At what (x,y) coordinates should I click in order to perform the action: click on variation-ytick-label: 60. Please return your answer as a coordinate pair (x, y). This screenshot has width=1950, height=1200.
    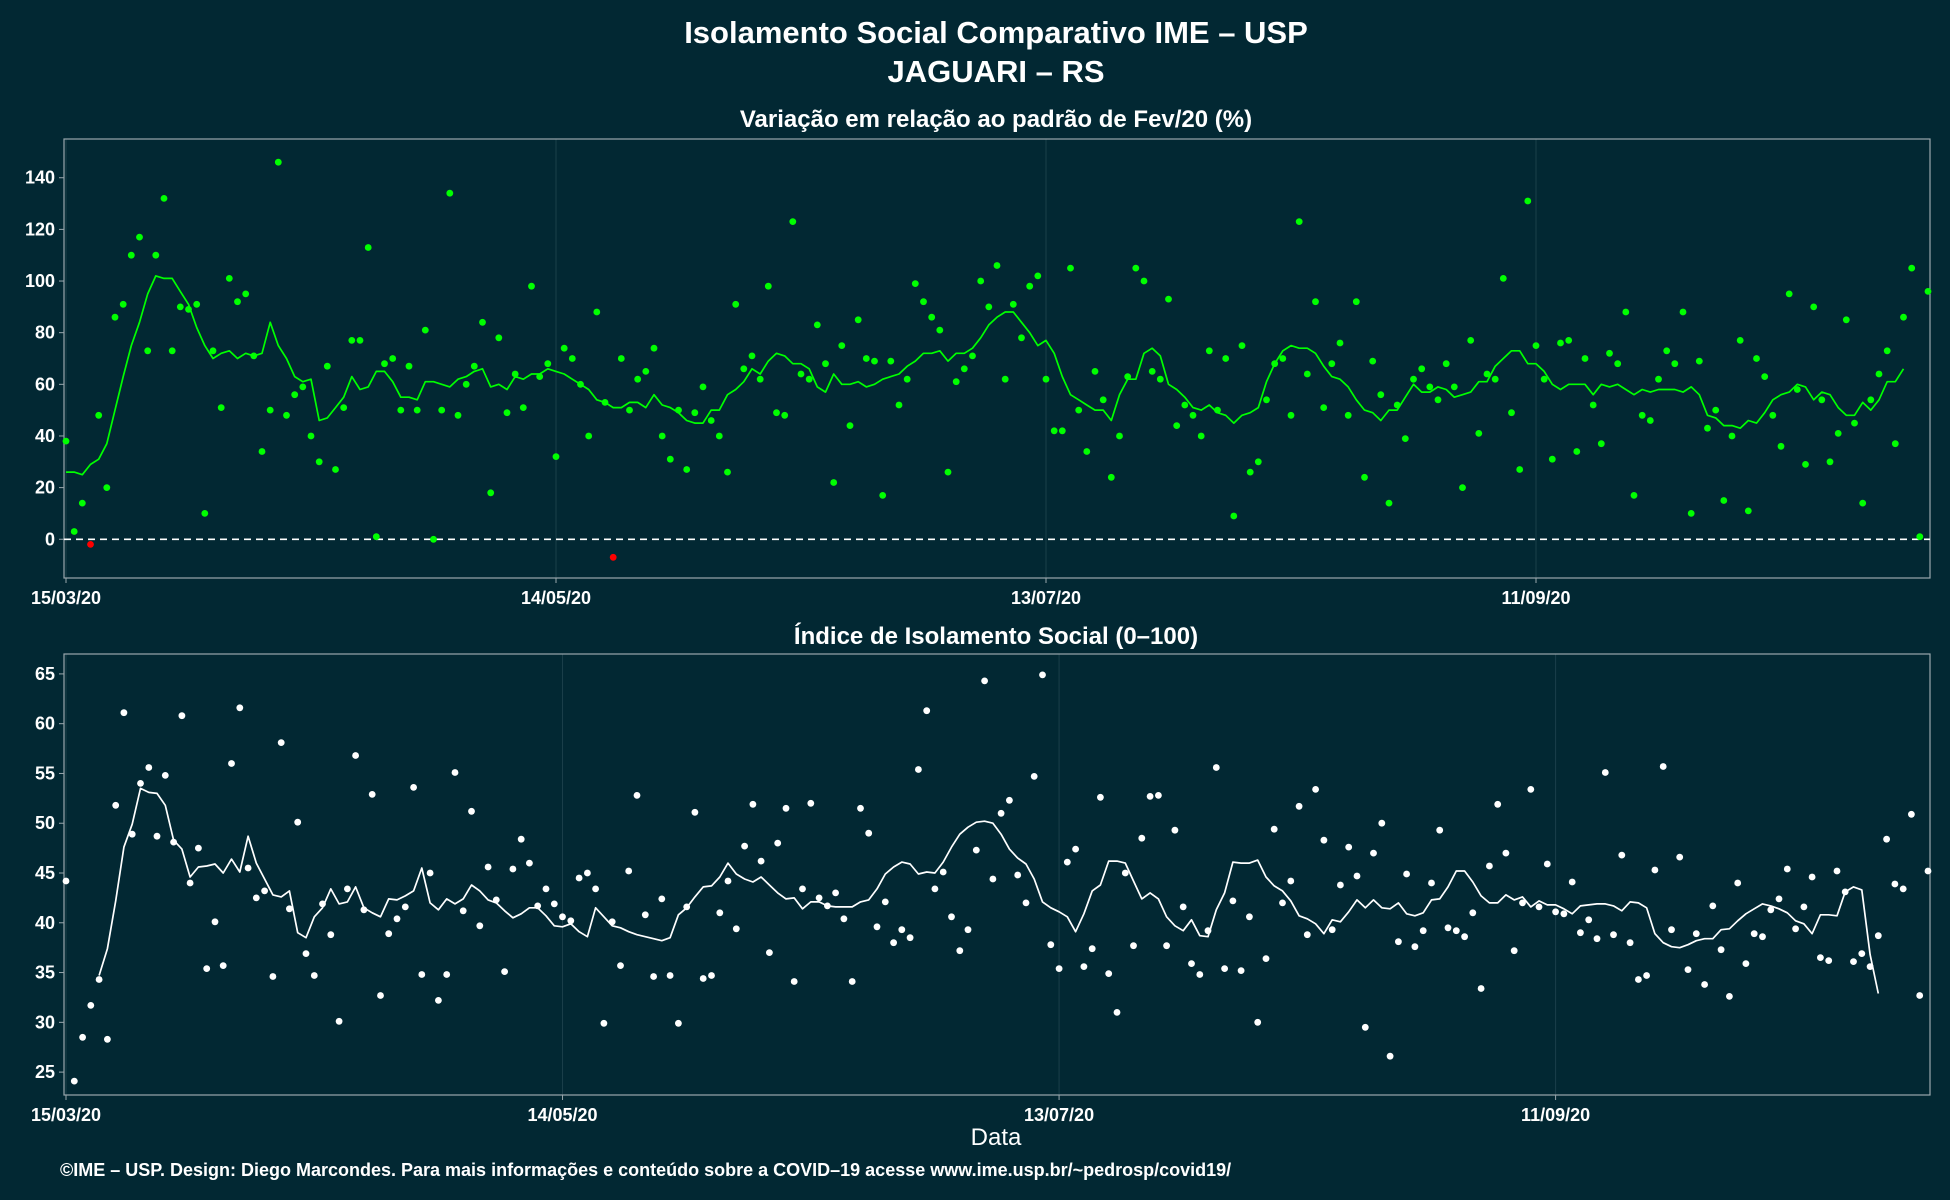
    Looking at the image, I should click on (45, 384).